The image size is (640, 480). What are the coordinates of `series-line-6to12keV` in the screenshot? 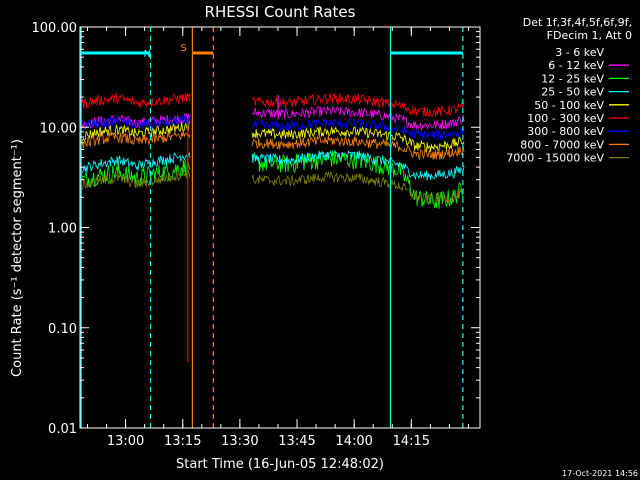 It's located at (273, 118).